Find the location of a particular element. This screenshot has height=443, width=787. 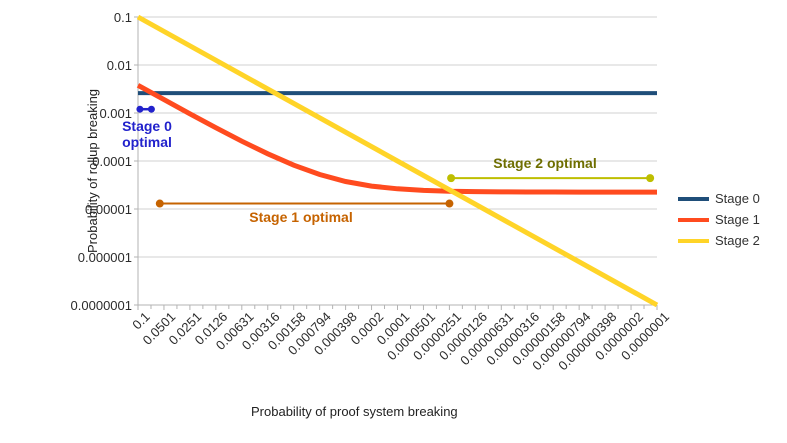

y-tick-label: 0.000001 is located at coordinates (104, 257).